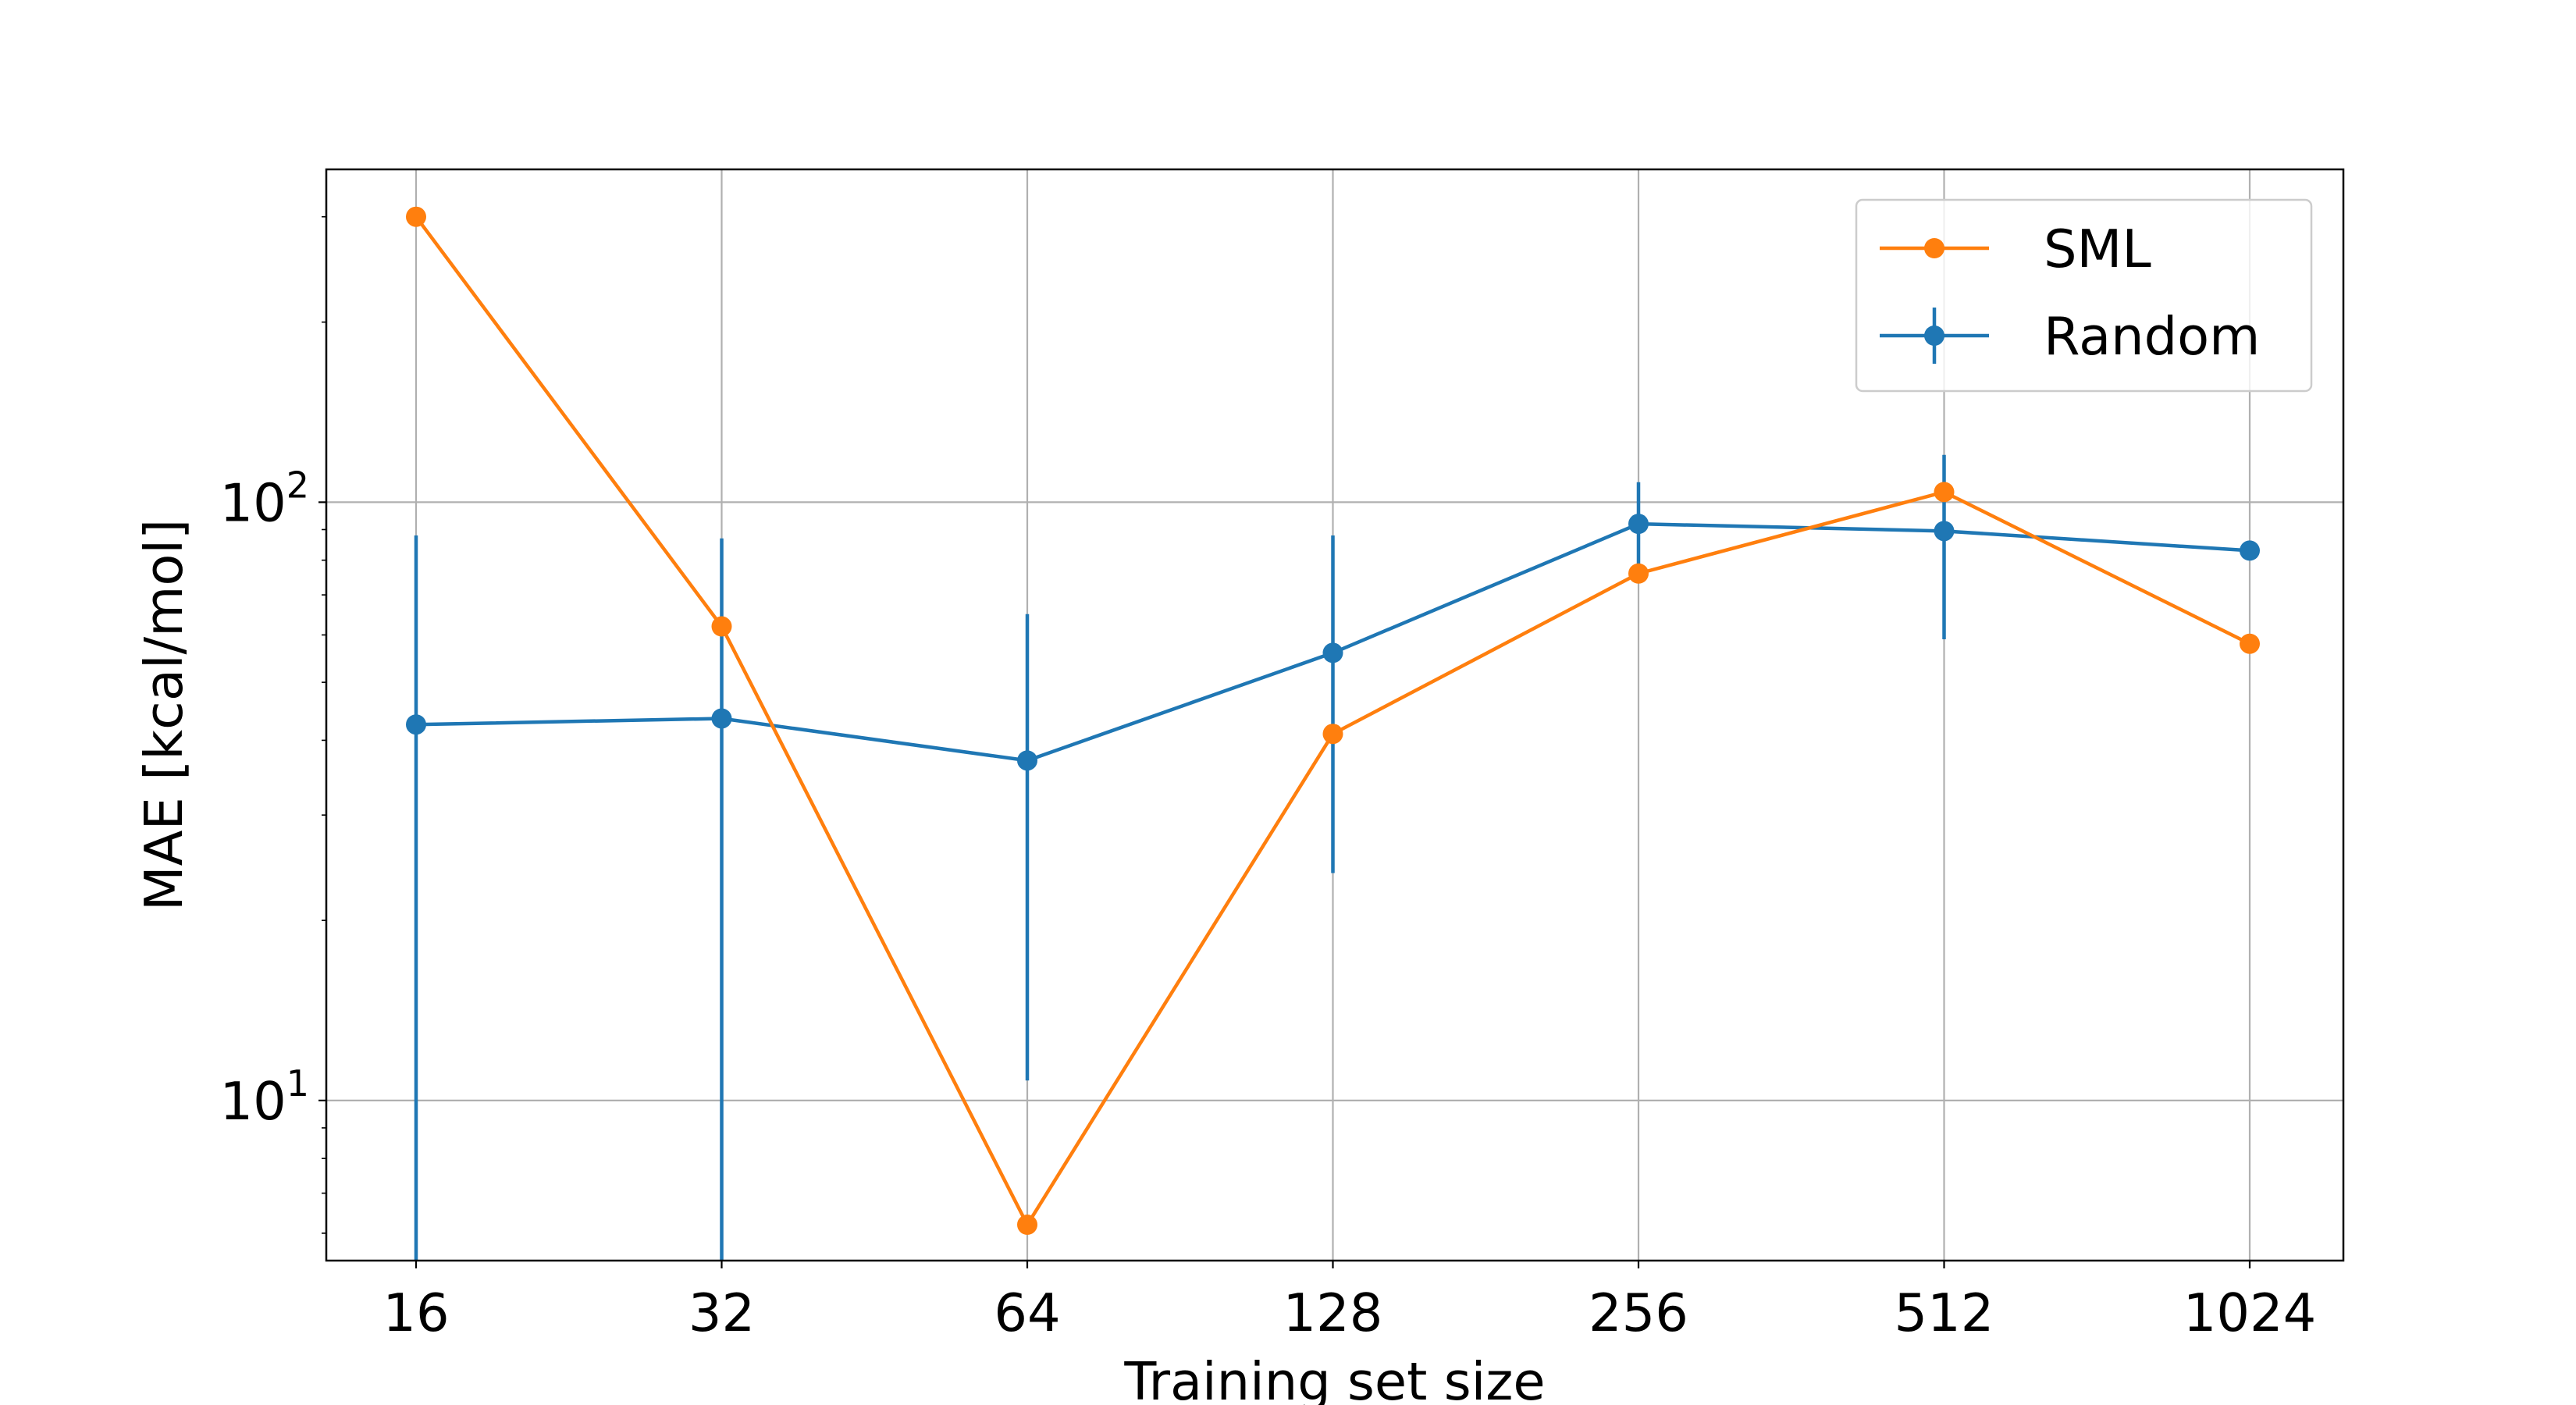  I want to click on x-tick-label: 16, so click(415, 1312).